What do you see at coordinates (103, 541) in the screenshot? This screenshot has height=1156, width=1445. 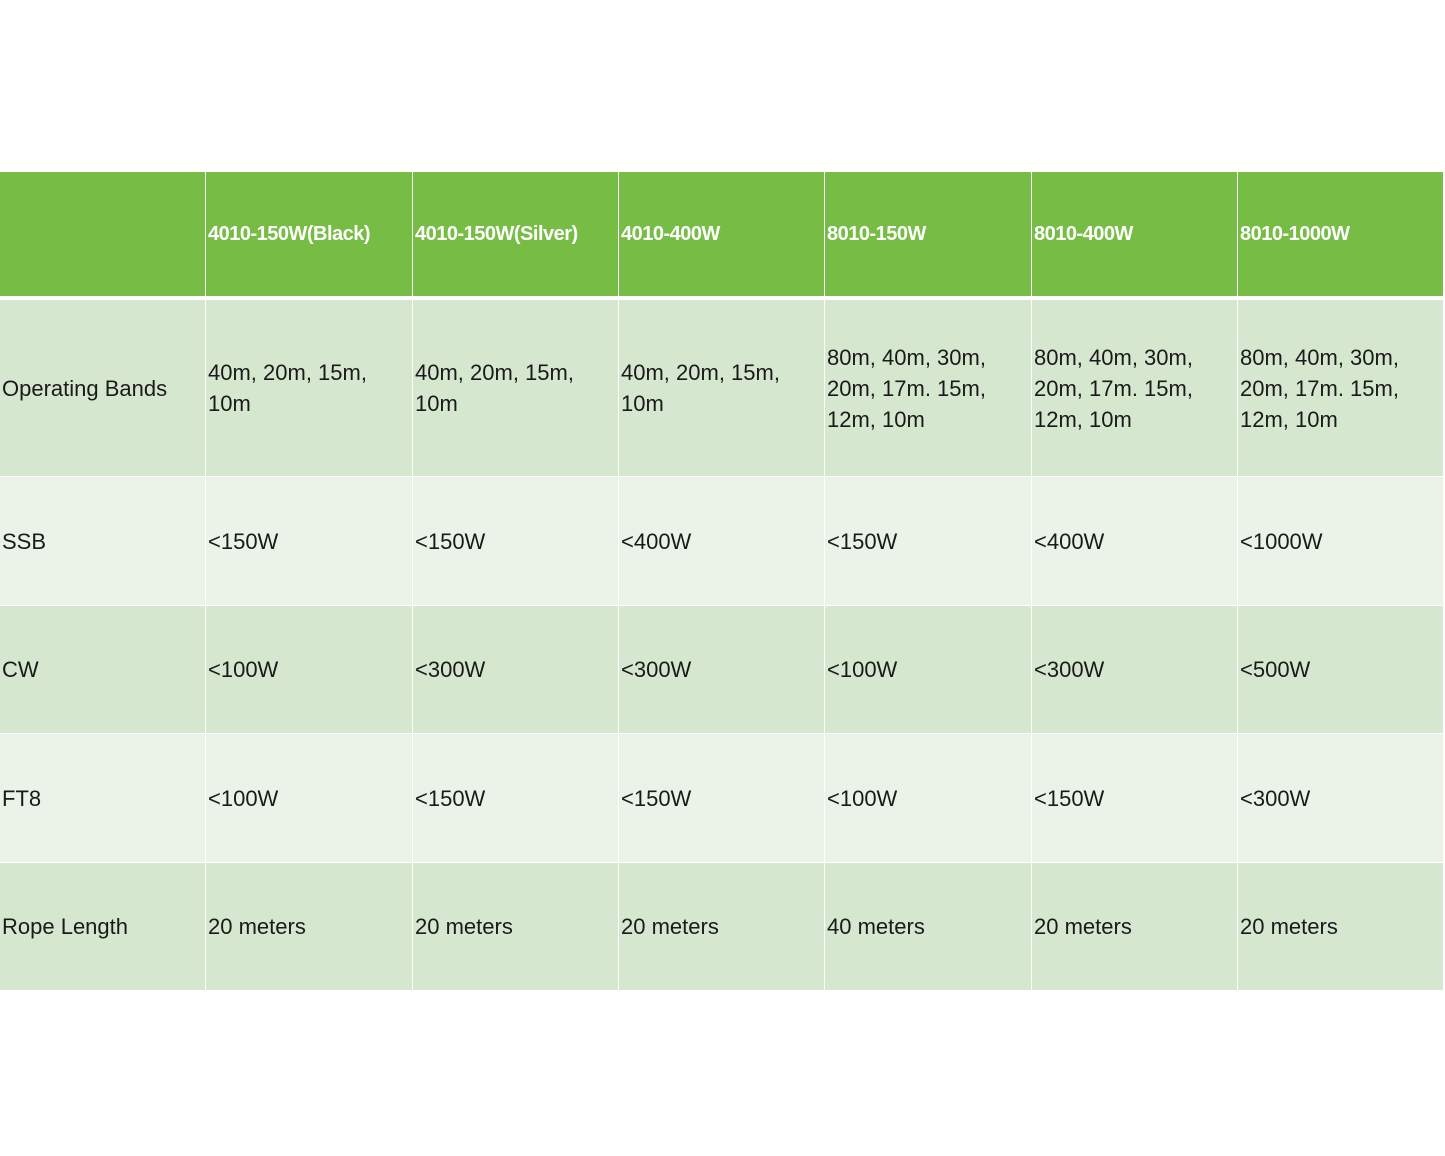 I see `row-label: SSB` at bounding box center [103, 541].